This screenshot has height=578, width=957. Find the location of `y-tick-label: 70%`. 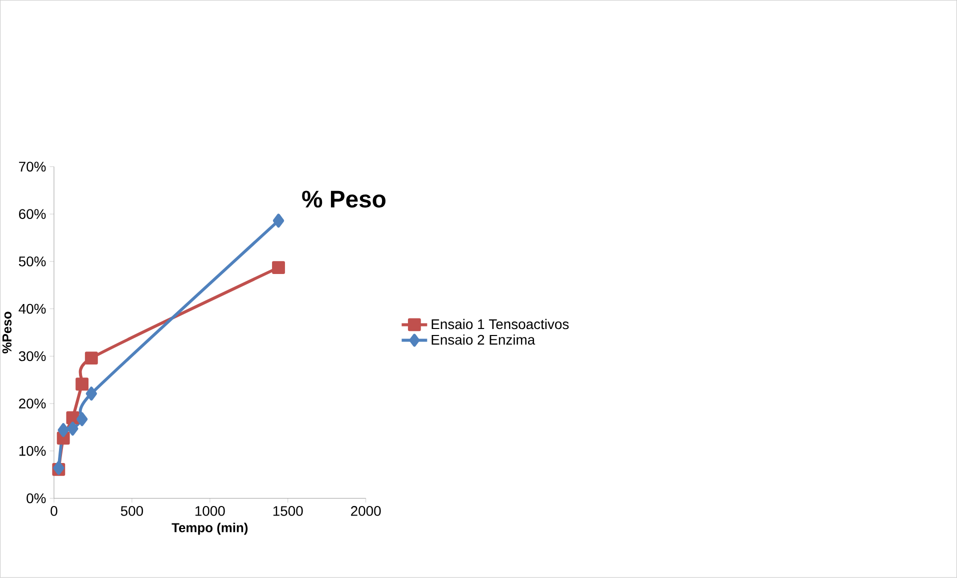

y-tick-label: 70% is located at coordinates (32, 167).